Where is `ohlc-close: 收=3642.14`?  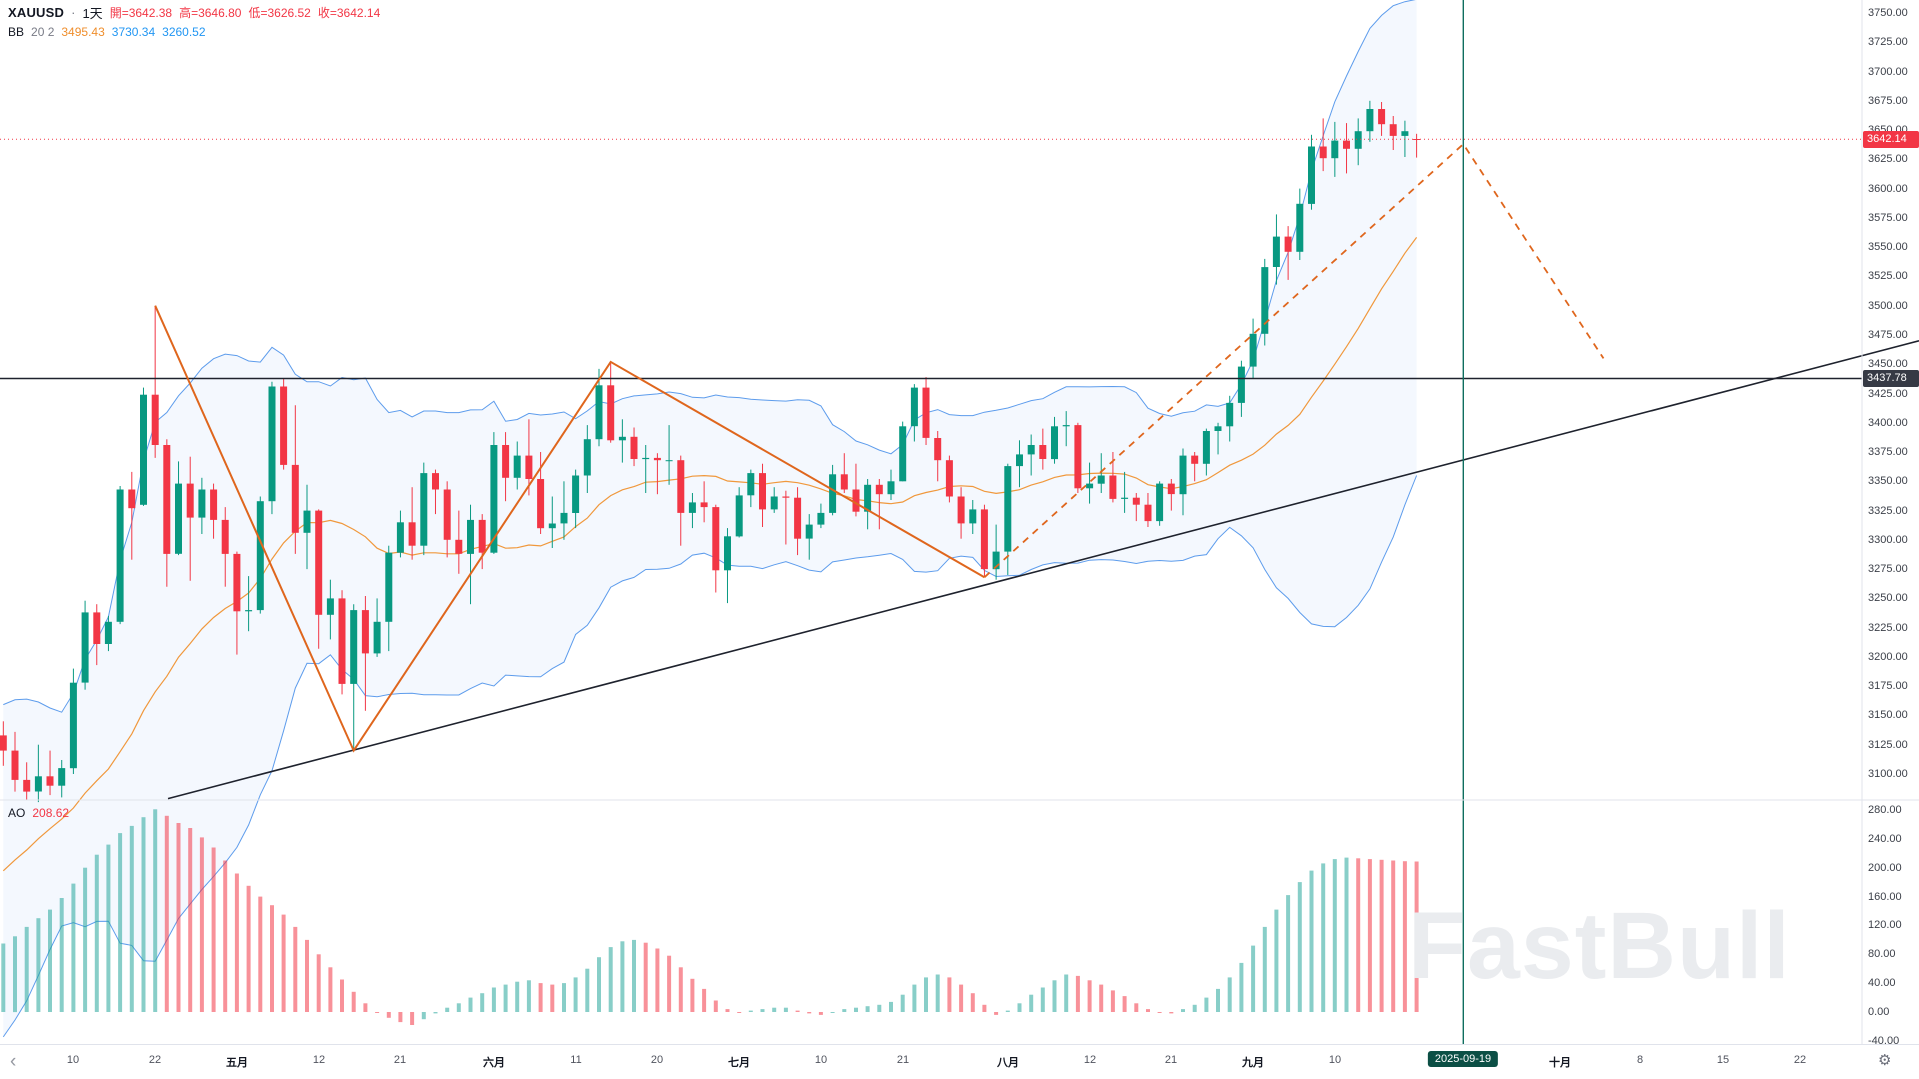
ohlc-close: 收=3642.14 is located at coordinates (349, 12).